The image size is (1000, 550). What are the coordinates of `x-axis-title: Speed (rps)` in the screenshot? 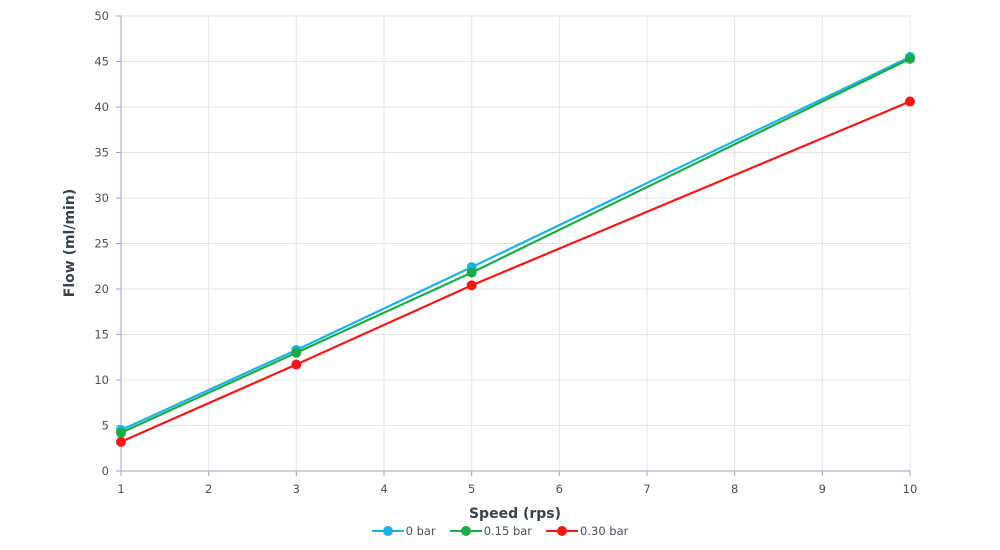 It's located at (515, 514).